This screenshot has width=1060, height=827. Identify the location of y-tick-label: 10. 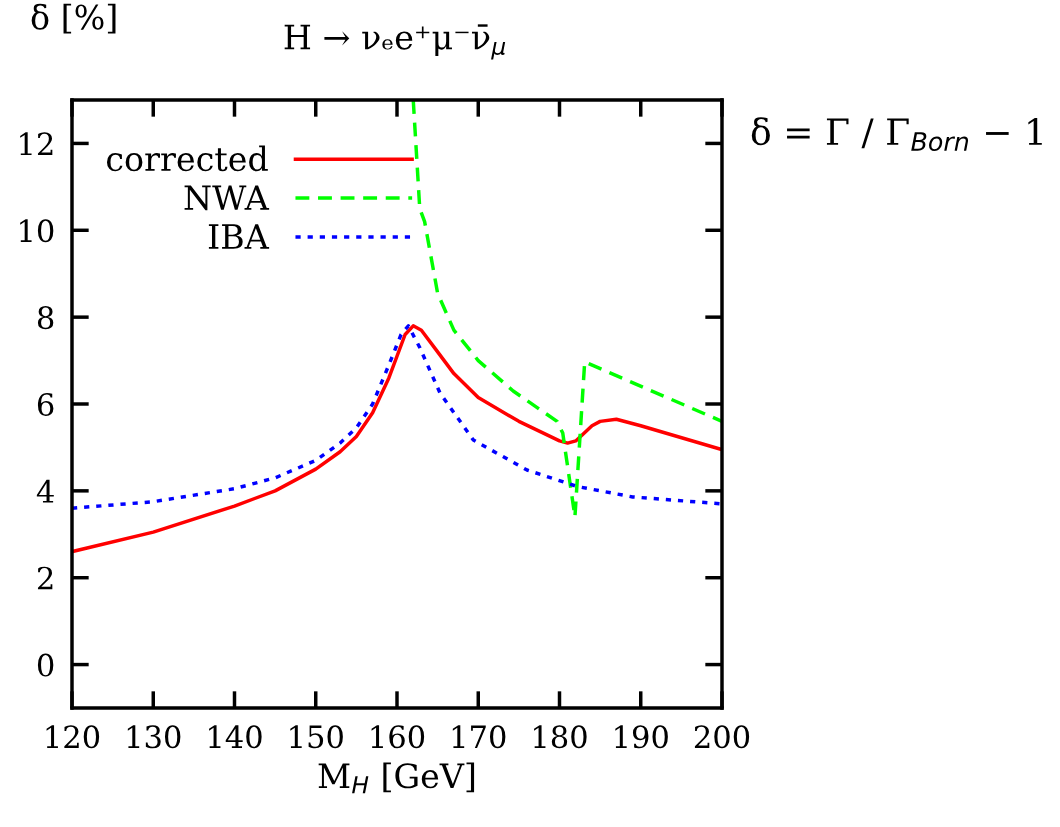
(37, 231).